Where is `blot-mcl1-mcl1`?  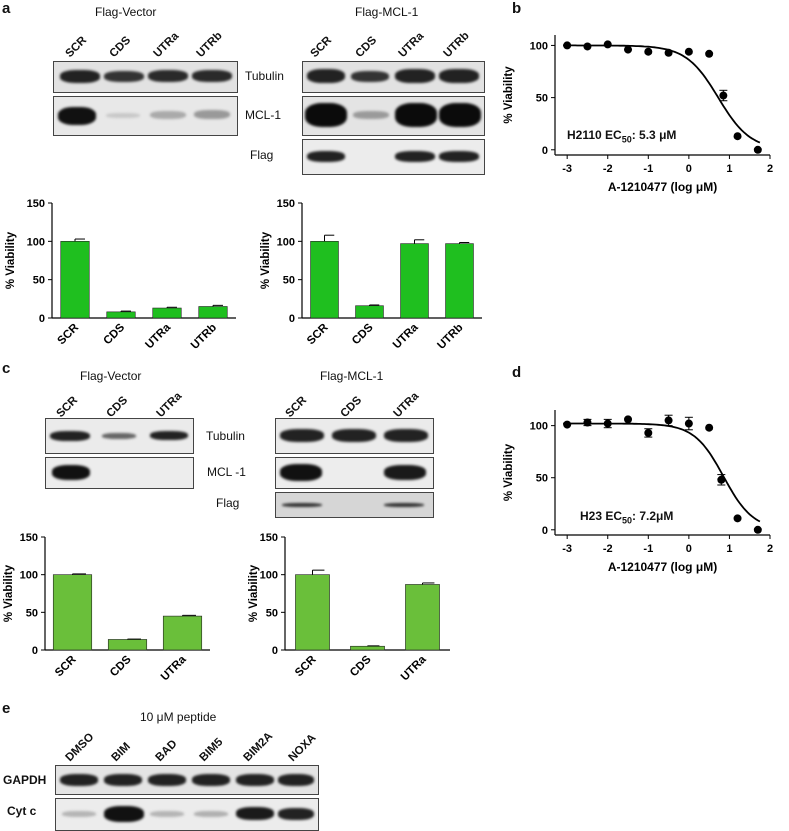 blot-mcl1-mcl1 is located at coordinates (393, 116).